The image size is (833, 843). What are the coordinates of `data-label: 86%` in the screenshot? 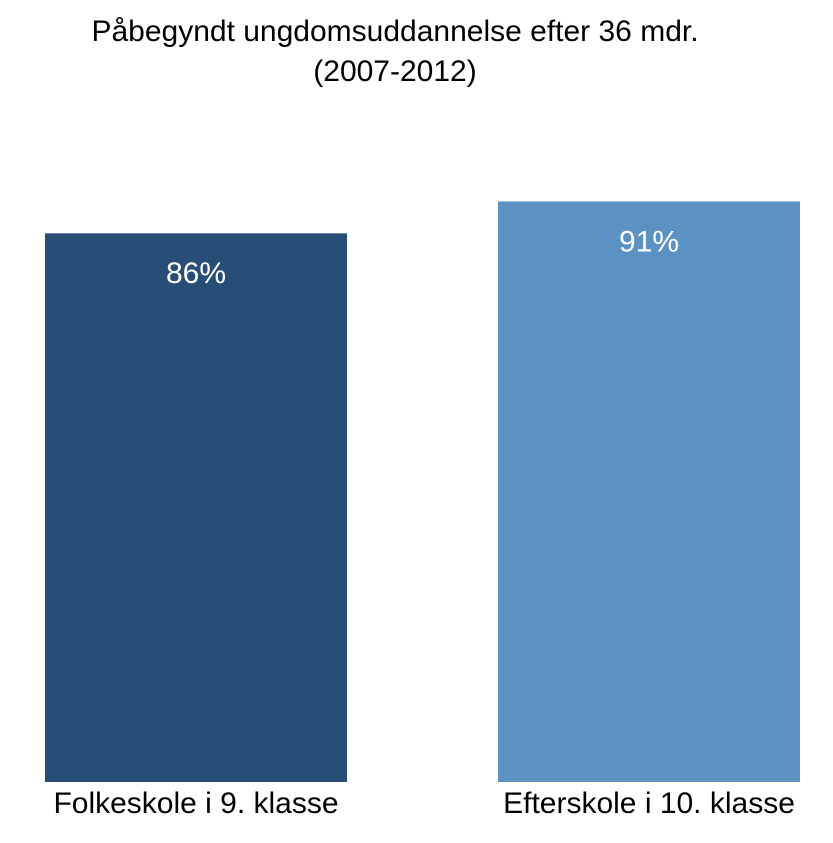 It's located at (196, 273).